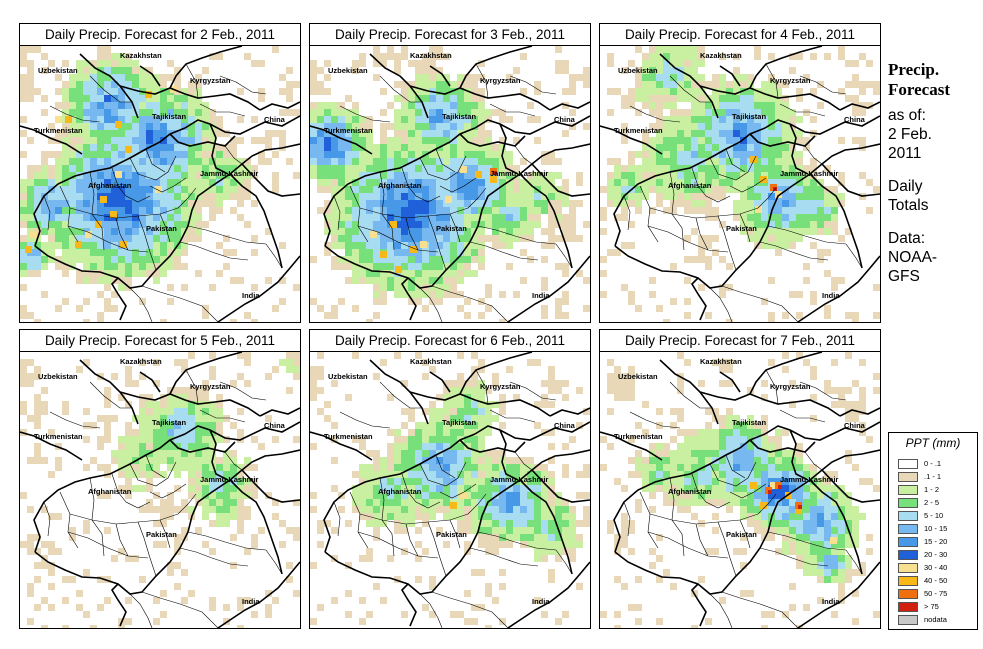  I want to click on legend-item: 20 - 30, so click(936, 555).